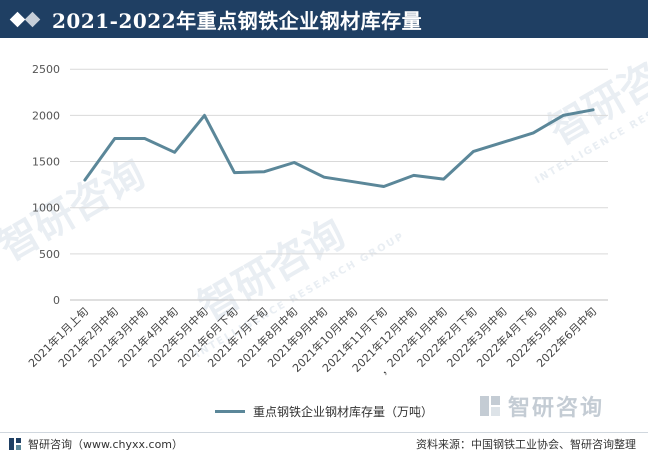 The width and height of the screenshot is (648, 454). I want to click on brand-logo: 智研咨询, so click(541, 406).